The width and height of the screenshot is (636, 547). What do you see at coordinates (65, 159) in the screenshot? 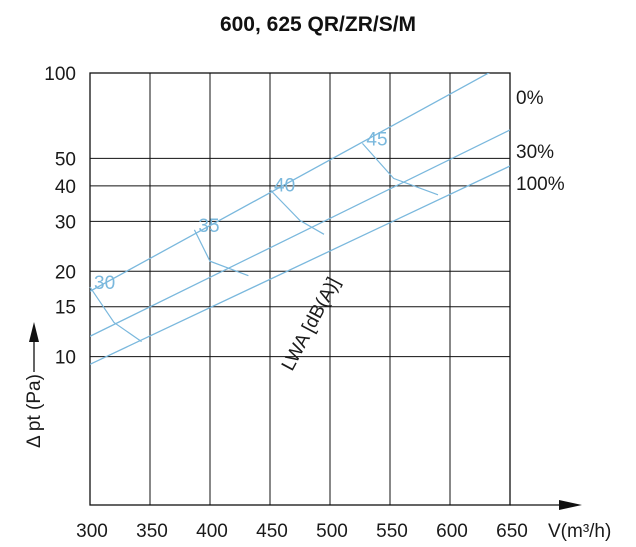
I see `y-tick-label-50: 50` at bounding box center [65, 159].